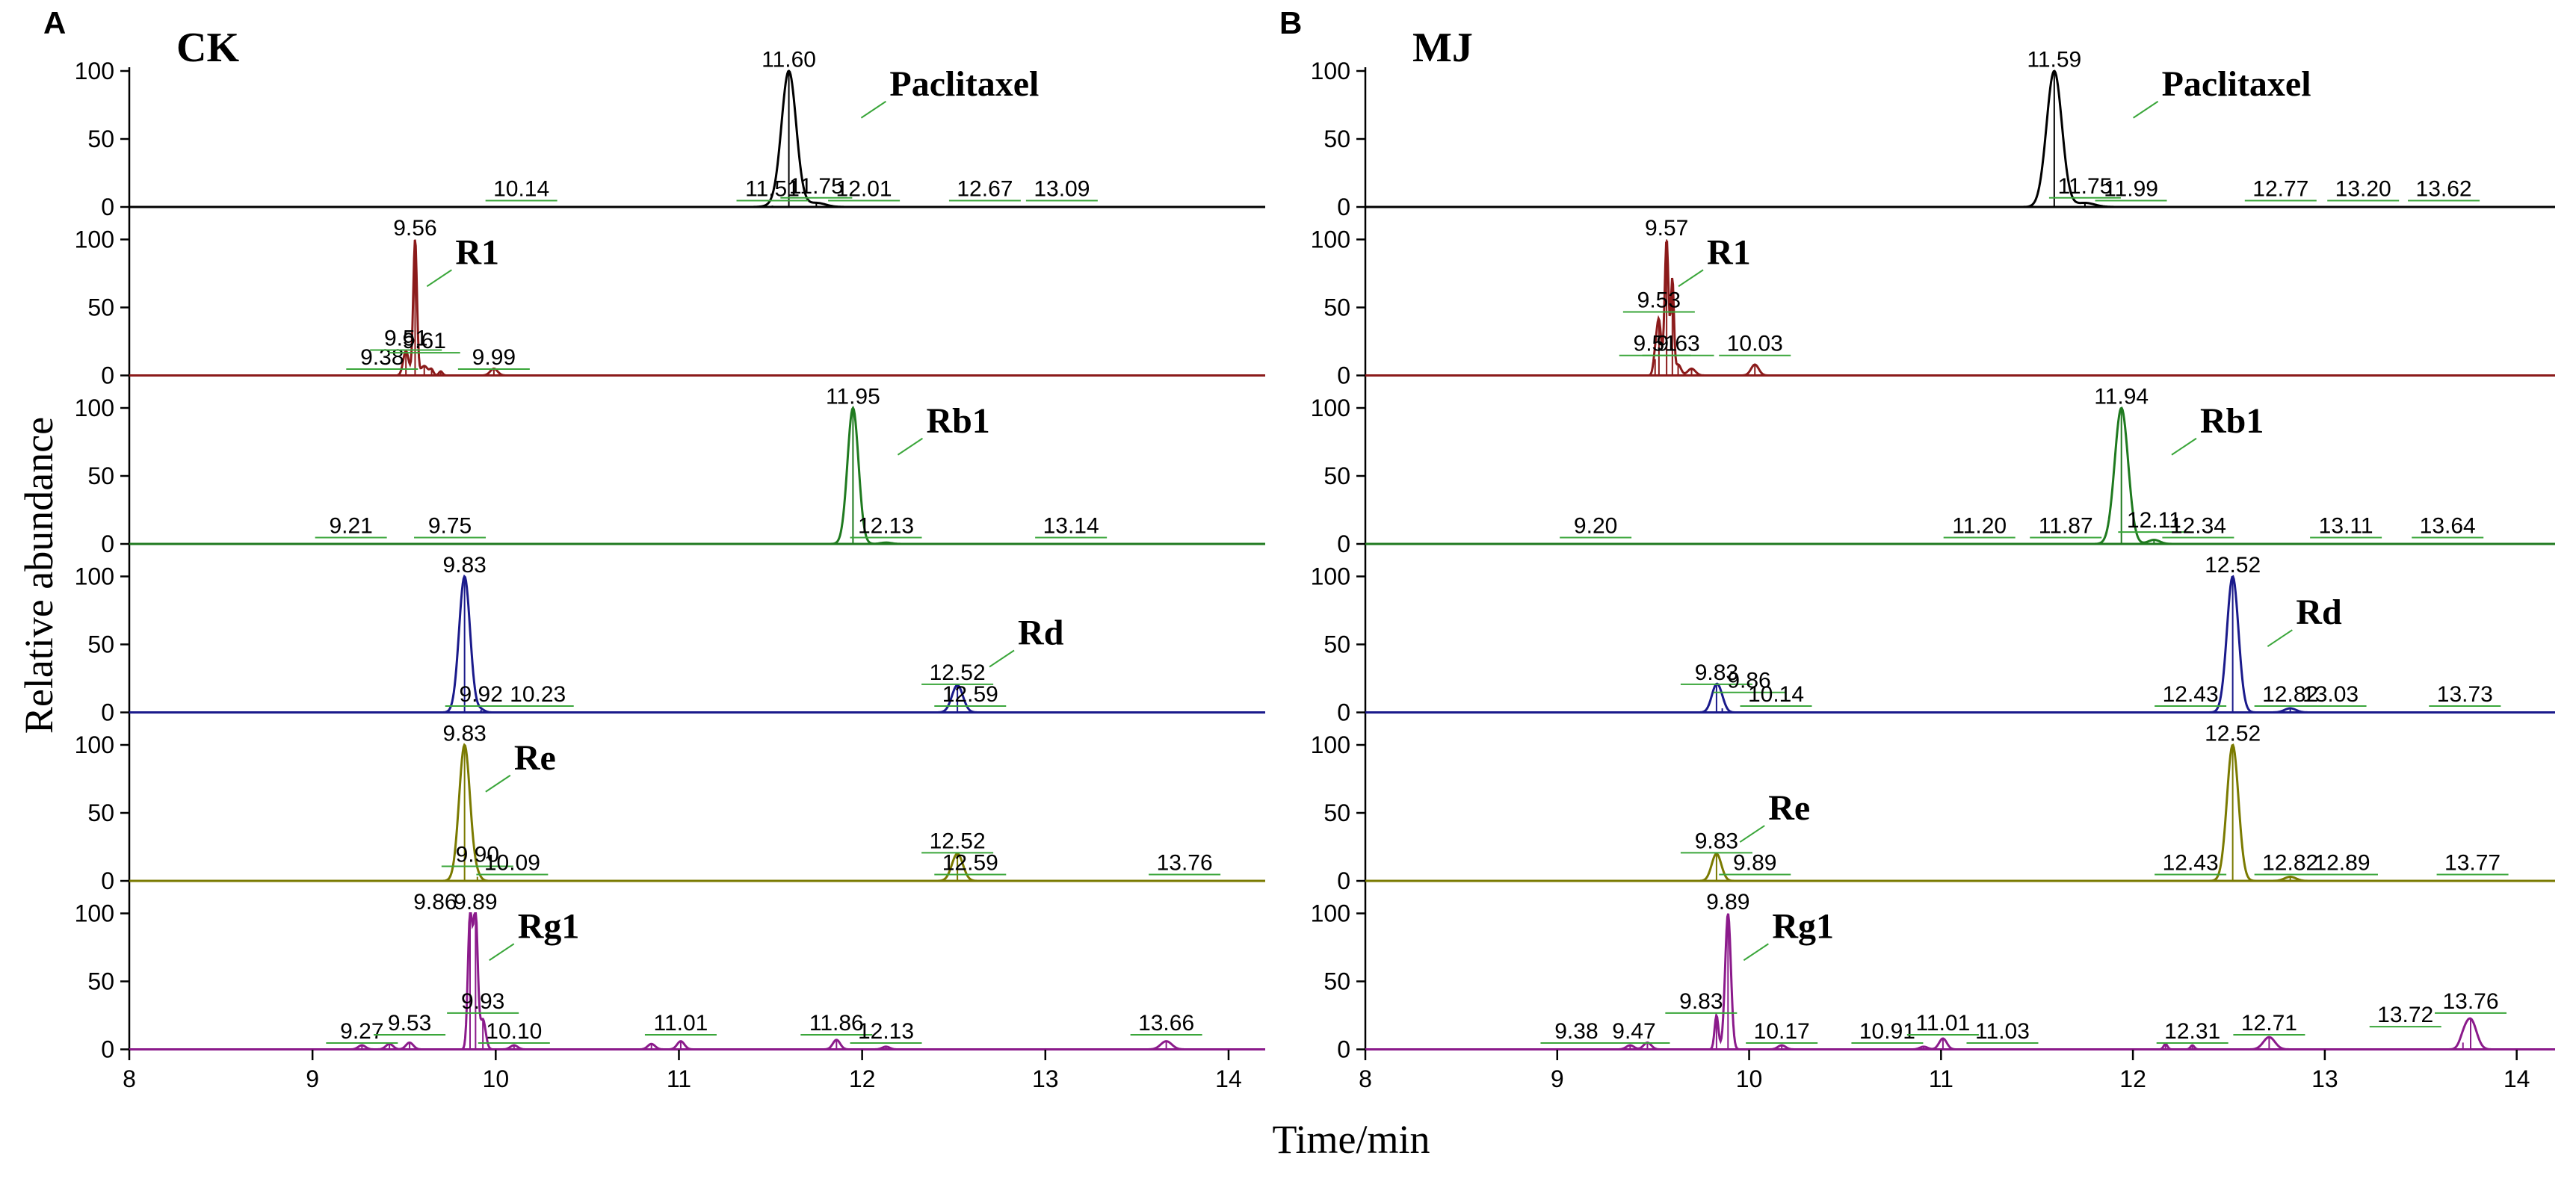  Describe the element at coordinates (478, 855) in the screenshot. I see `peak-label: 9.90` at that location.